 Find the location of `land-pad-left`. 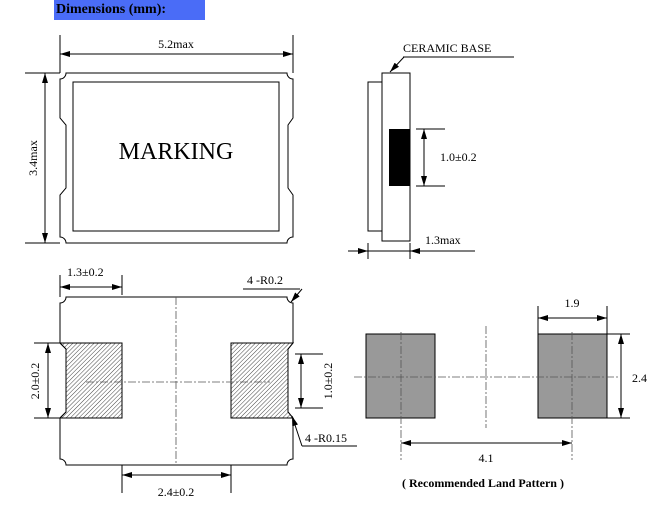

land-pad-left is located at coordinates (400, 376).